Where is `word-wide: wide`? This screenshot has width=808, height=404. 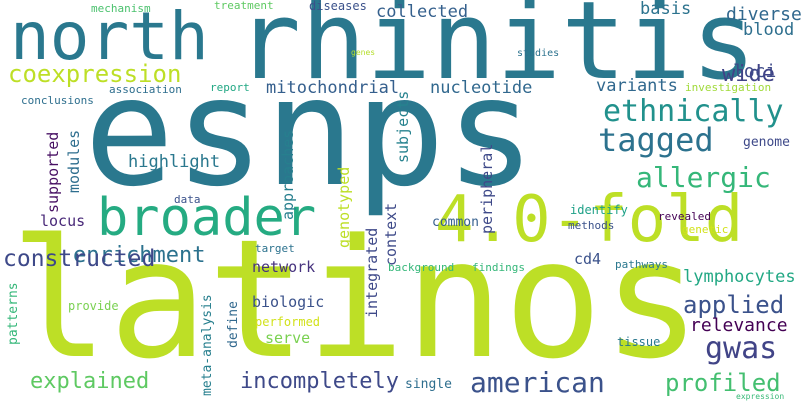
word-wide: wide is located at coordinates (748, 74).